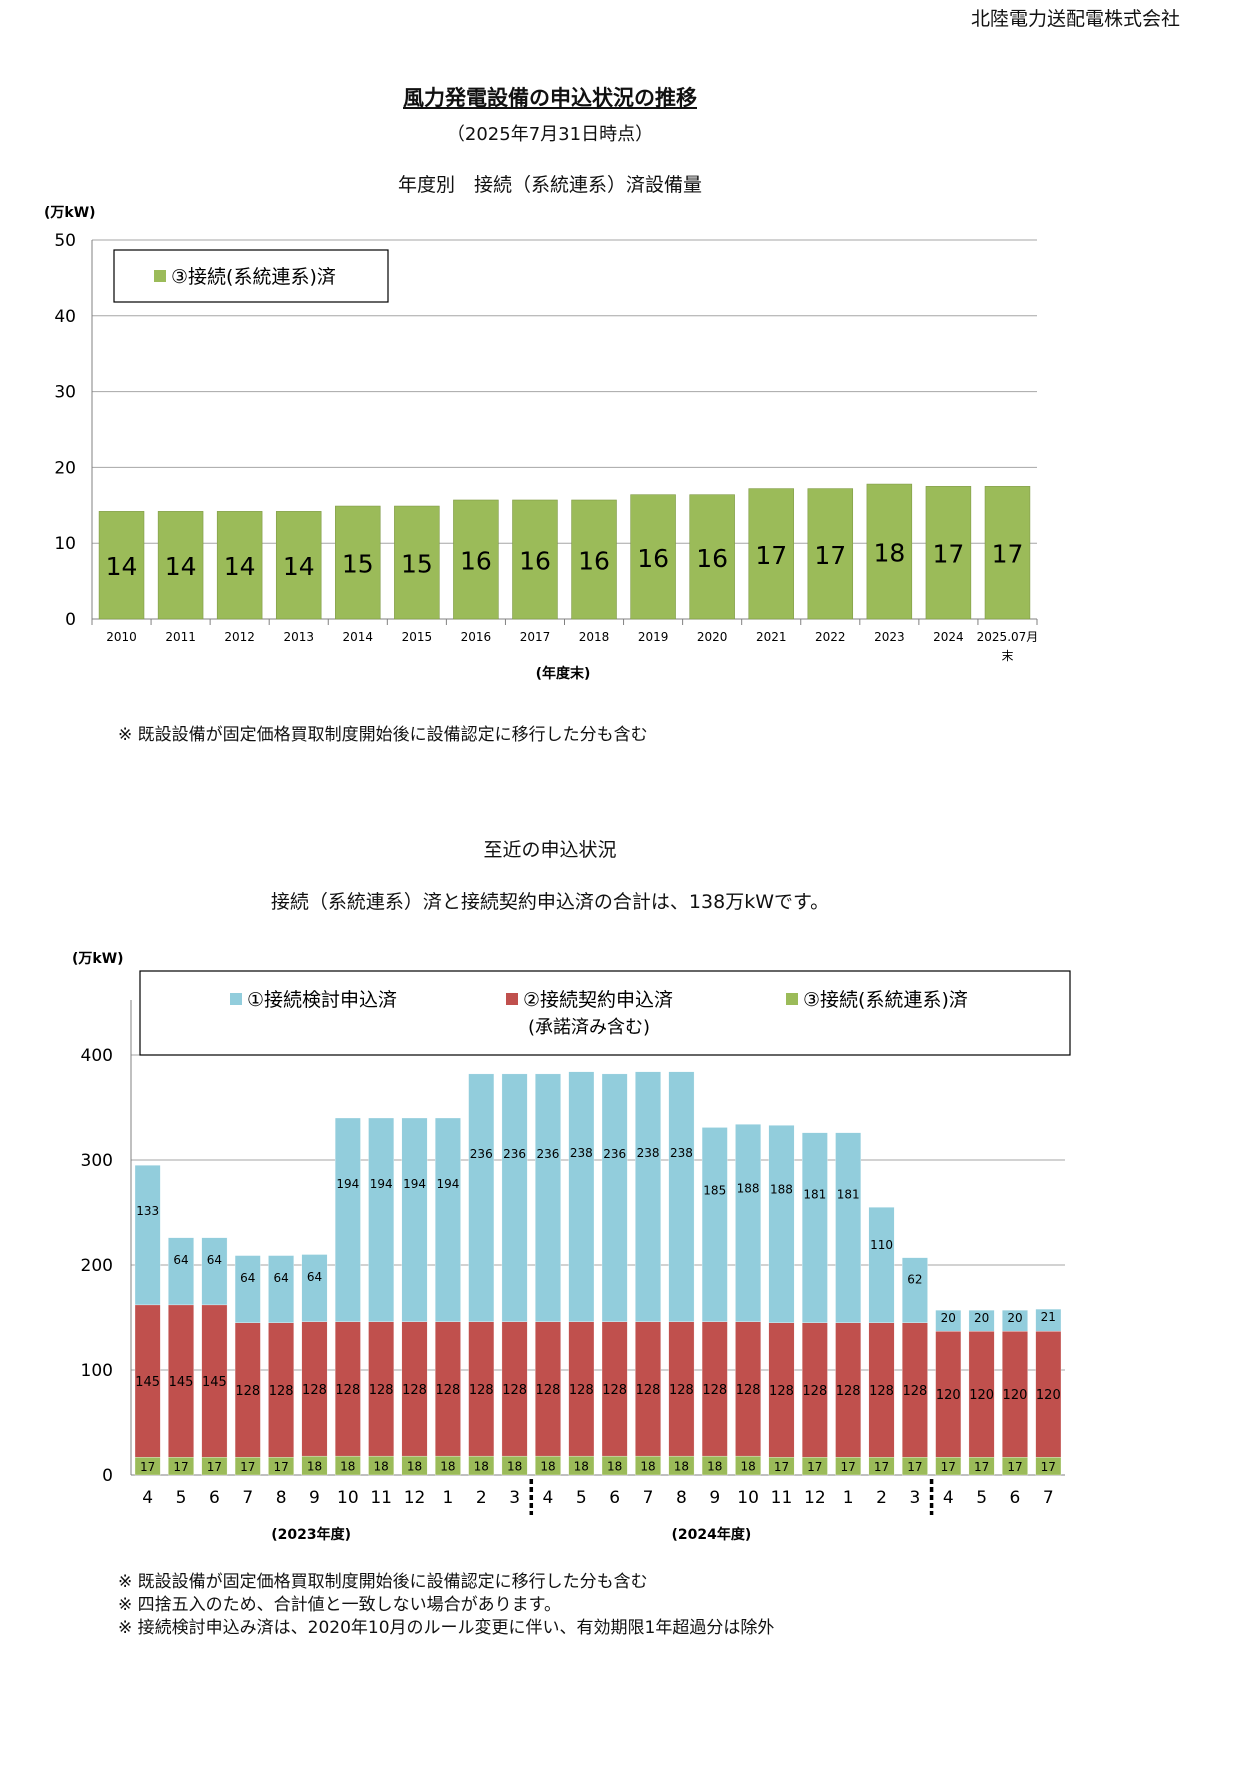 Image resolution: width=1254 pixels, height=1788 pixels. I want to click on x-tick-label: 9, so click(714, 1498).